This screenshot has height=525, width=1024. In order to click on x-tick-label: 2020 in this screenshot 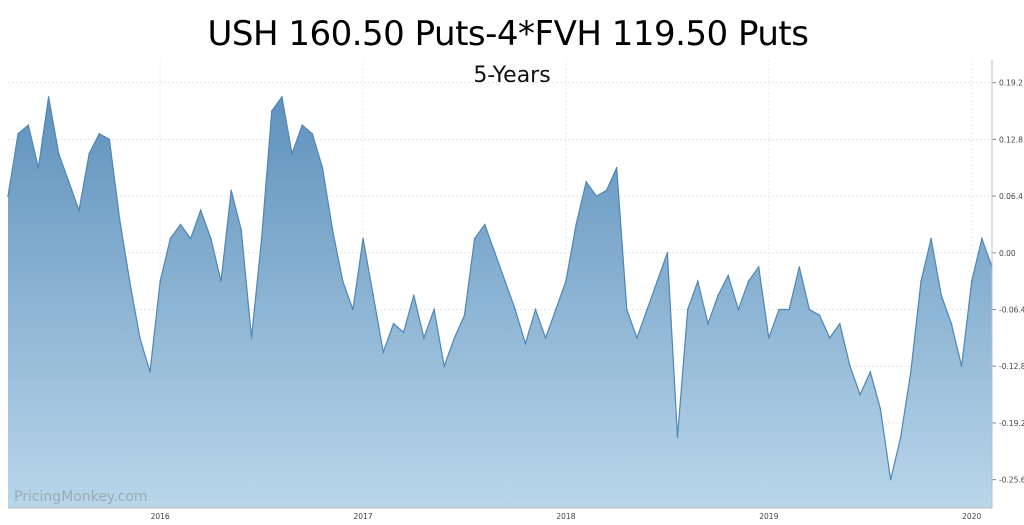, I will do `click(971, 516)`.